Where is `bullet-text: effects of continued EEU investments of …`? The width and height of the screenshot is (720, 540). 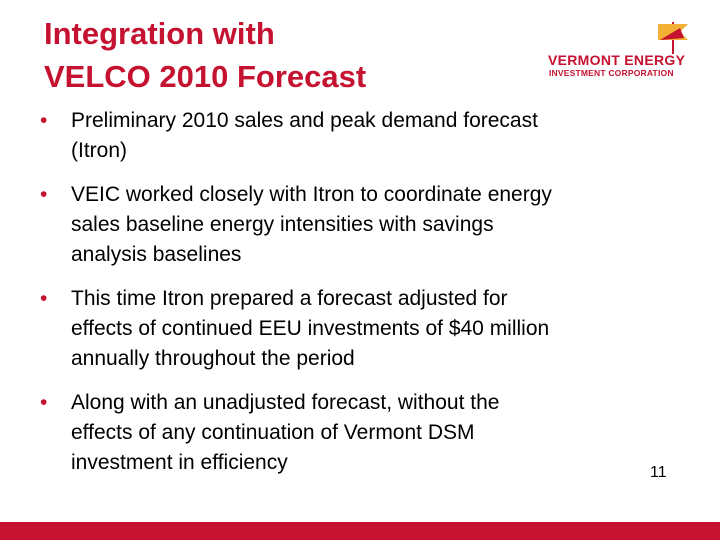 bullet-text: effects of continued EEU investments of … is located at coordinates (310, 328).